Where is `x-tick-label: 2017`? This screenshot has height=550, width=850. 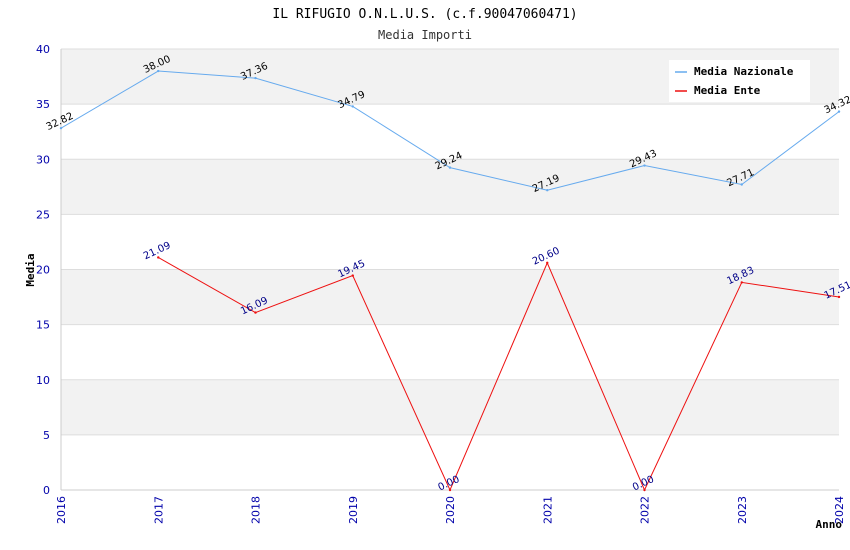
x-tick-label: 2017 is located at coordinates (158, 510).